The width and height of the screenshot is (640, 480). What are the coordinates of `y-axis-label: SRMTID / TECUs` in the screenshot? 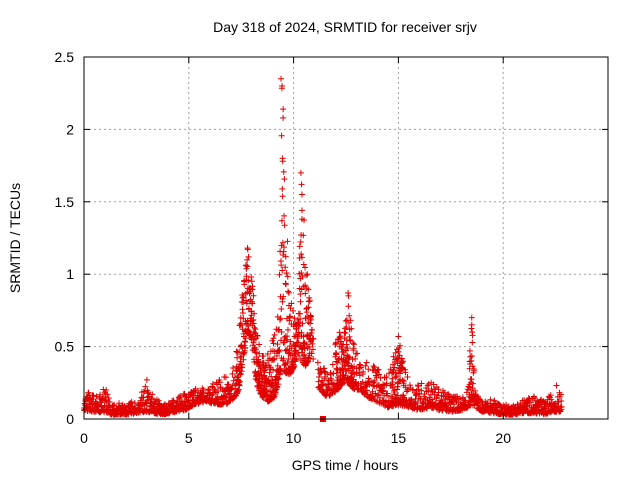 It's located at (15, 238).